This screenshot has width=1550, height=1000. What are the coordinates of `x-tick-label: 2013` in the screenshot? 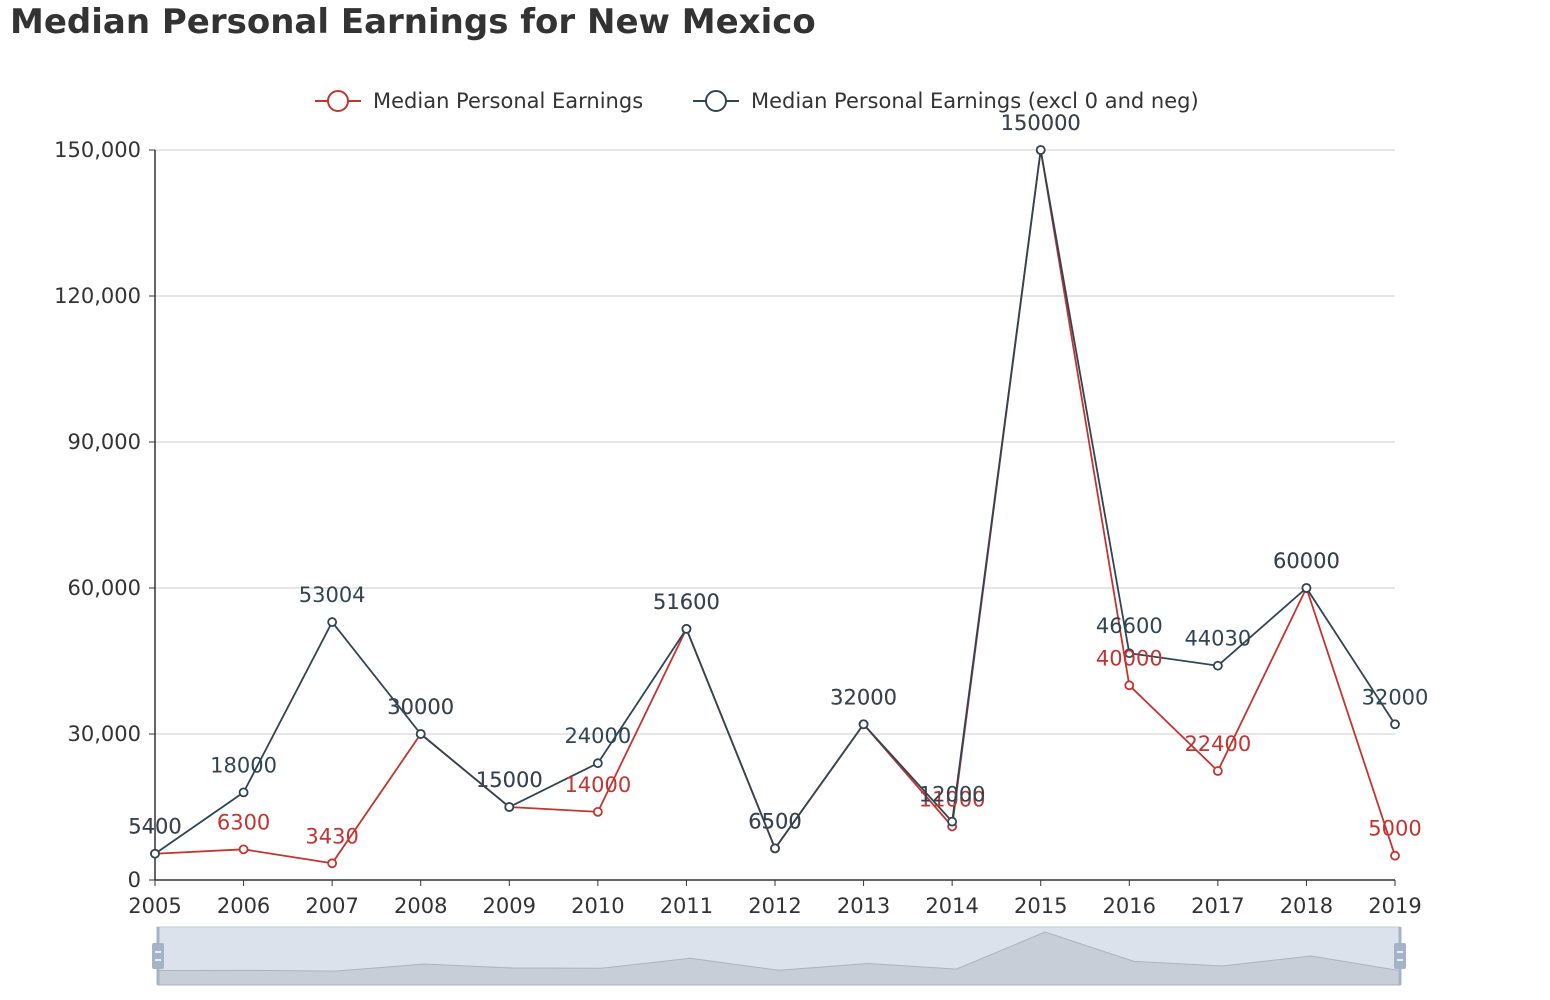 It's located at (863, 906).